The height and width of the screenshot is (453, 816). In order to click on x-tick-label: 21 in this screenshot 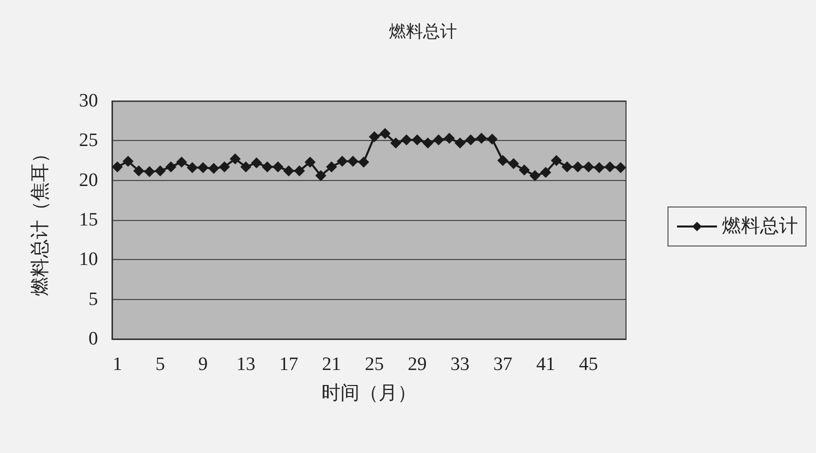, I will do `click(332, 364)`.